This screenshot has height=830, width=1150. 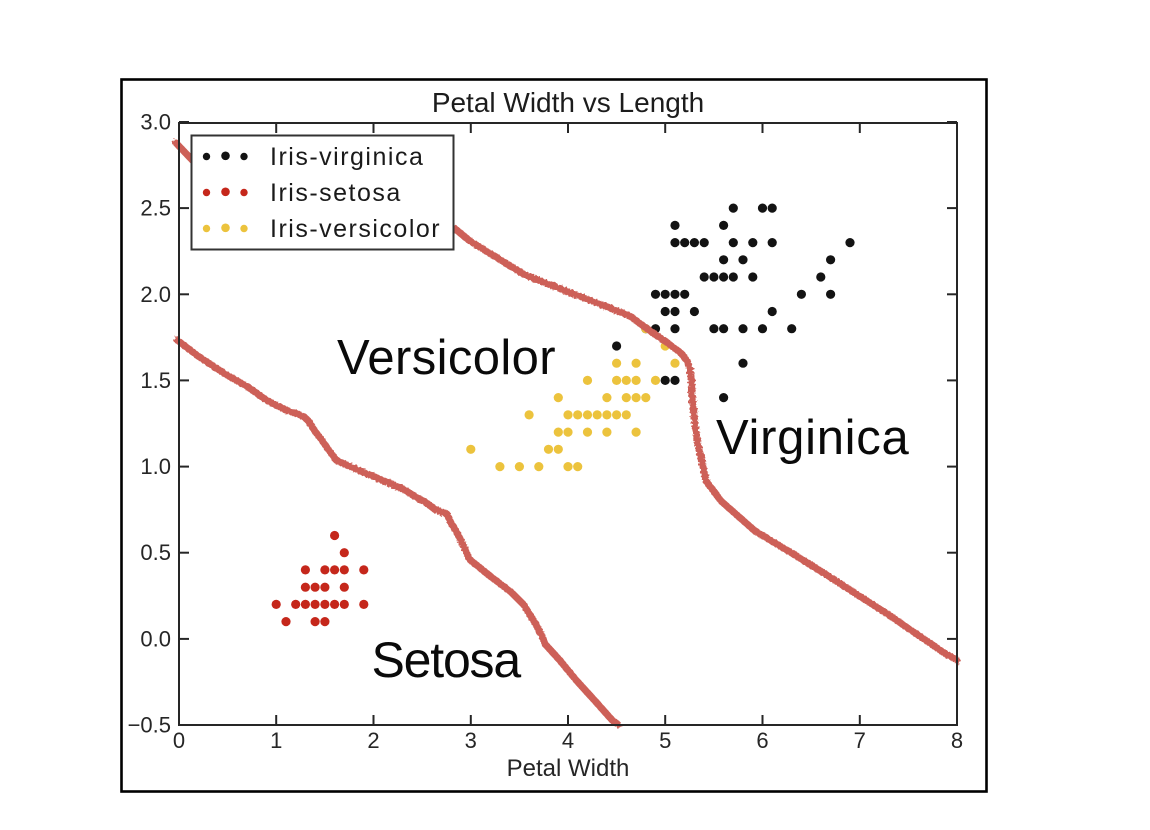 What do you see at coordinates (347, 157) in the screenshot?
I see `svg-text: Iris-virginica` at bounding box center [347, 157].